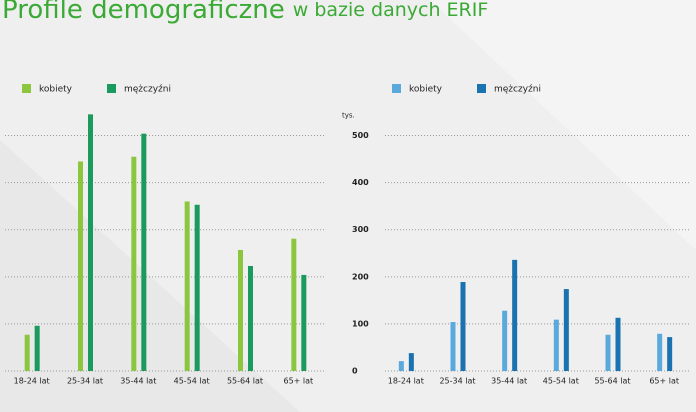 The width and height of the screenshot is (696, 412). What do you see at coordinates (360, 323) in the screenshot?
I see `y-tick-label: 100` at bounding box center [360, 323].